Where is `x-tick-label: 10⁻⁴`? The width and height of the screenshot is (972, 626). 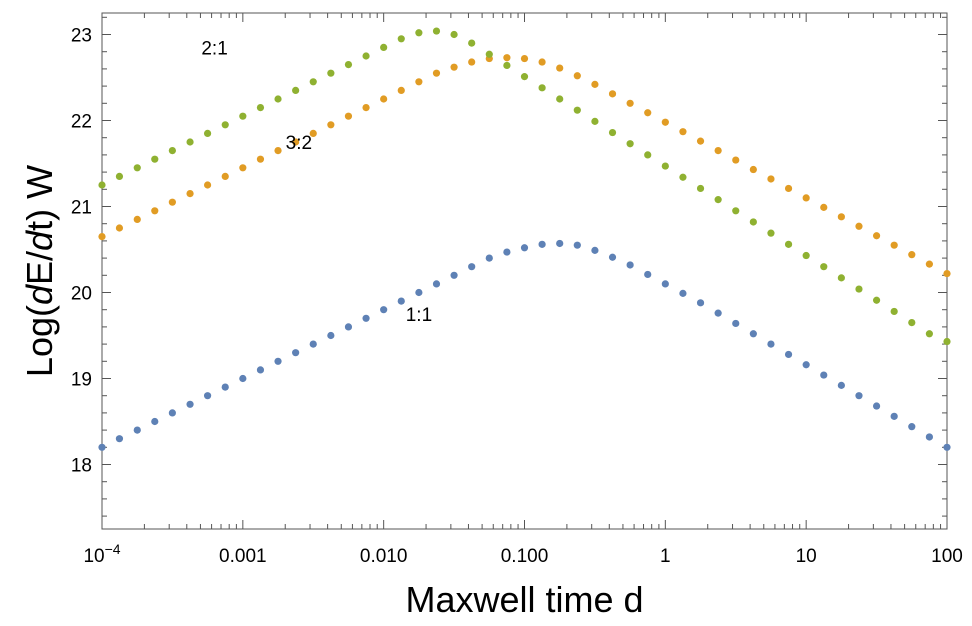
x-tick-label: 10⁻⁴ is located at coordinates (101, 554).